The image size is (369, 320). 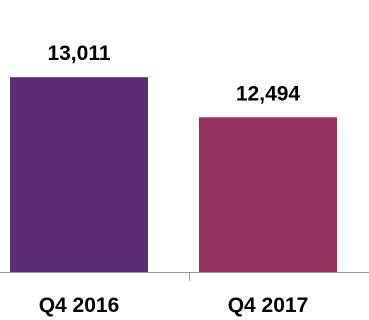 I want to click on value-labels-group: 13,011 12,494, so click(x=173, y=73).